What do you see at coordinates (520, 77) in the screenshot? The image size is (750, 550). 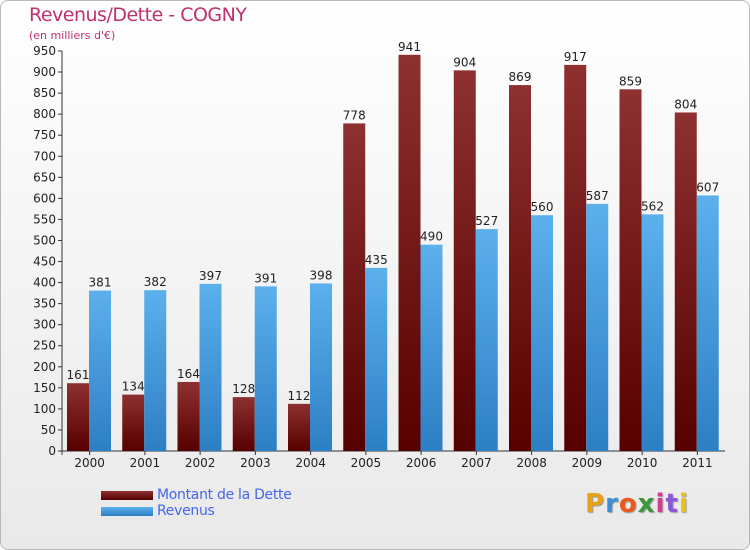 I see `data-label: 869` at bounding box center [520, 77].